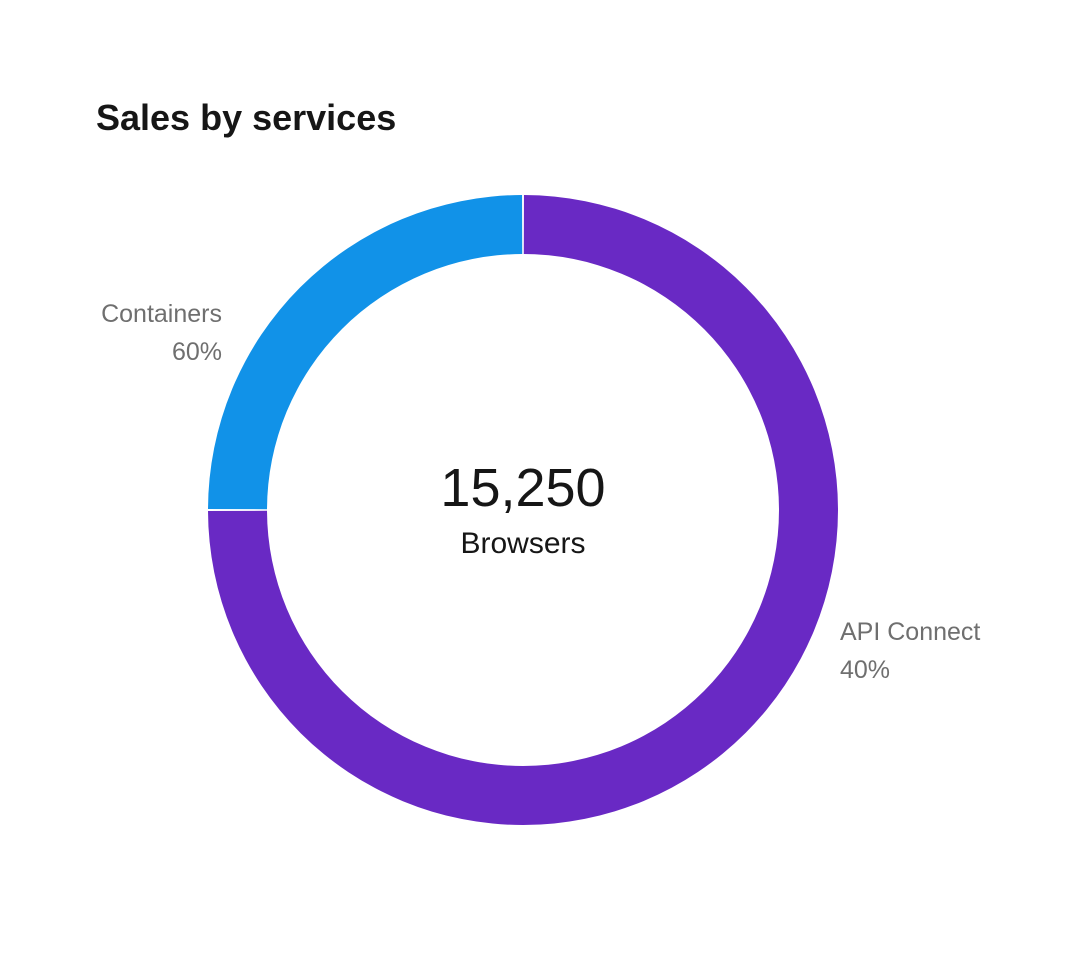  Describe the element at coordinates (365, 352) in the screenshot. I see `donut-slice-containers` at that location.